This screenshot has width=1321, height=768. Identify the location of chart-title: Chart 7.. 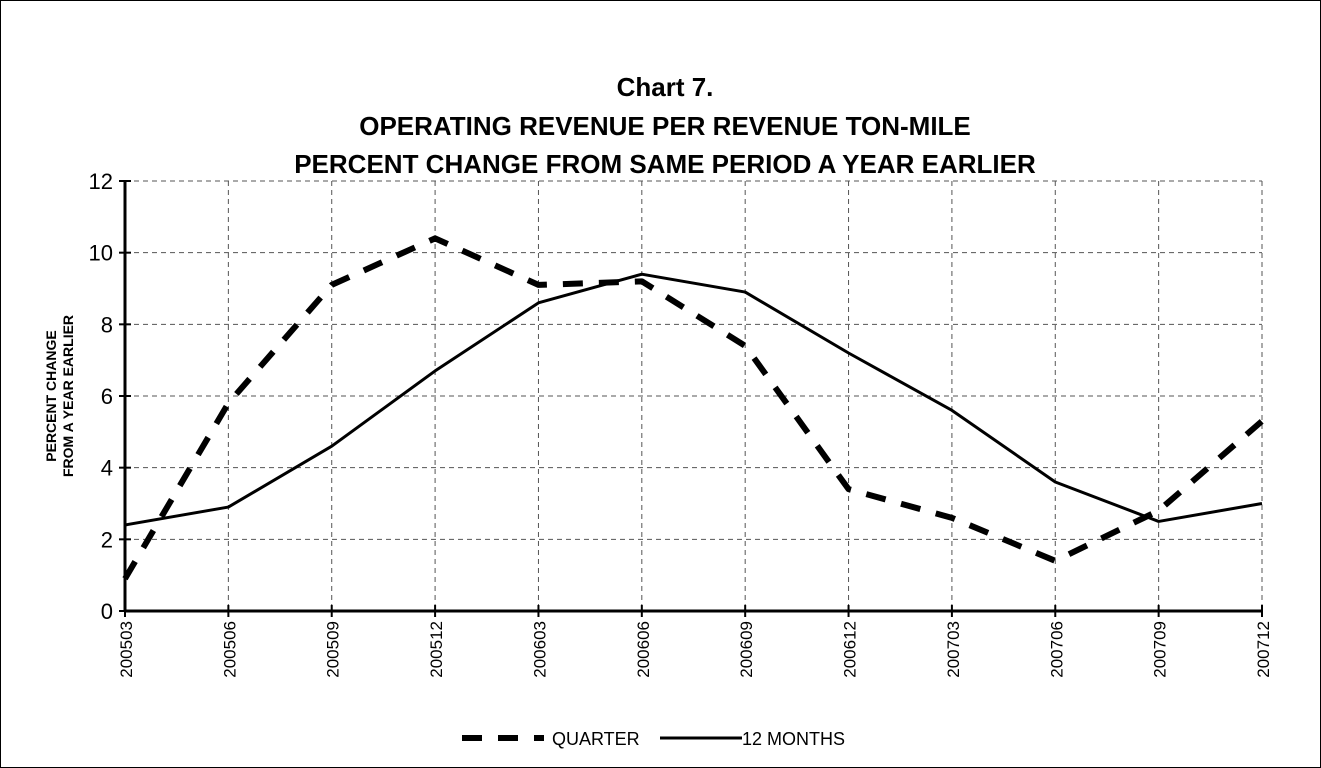
(665, 87).